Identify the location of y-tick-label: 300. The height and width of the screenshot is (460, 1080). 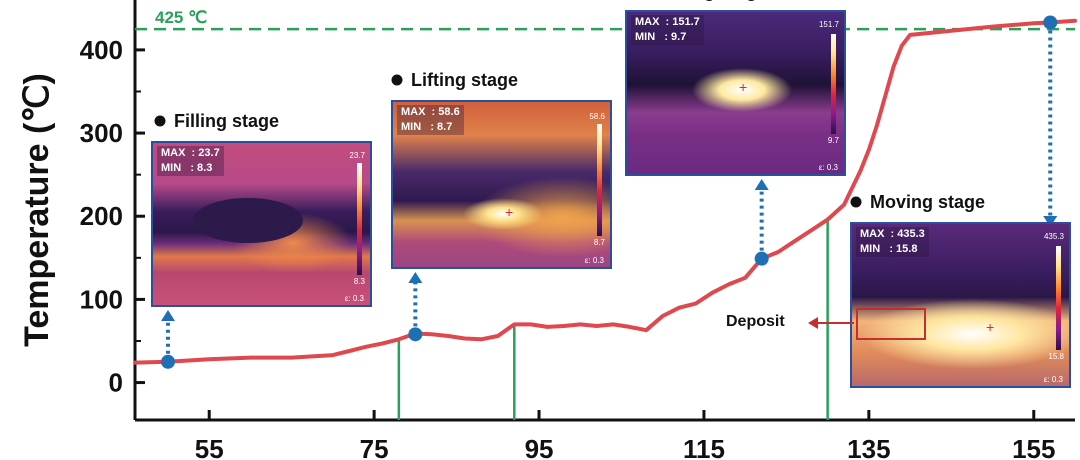
(101, 133).